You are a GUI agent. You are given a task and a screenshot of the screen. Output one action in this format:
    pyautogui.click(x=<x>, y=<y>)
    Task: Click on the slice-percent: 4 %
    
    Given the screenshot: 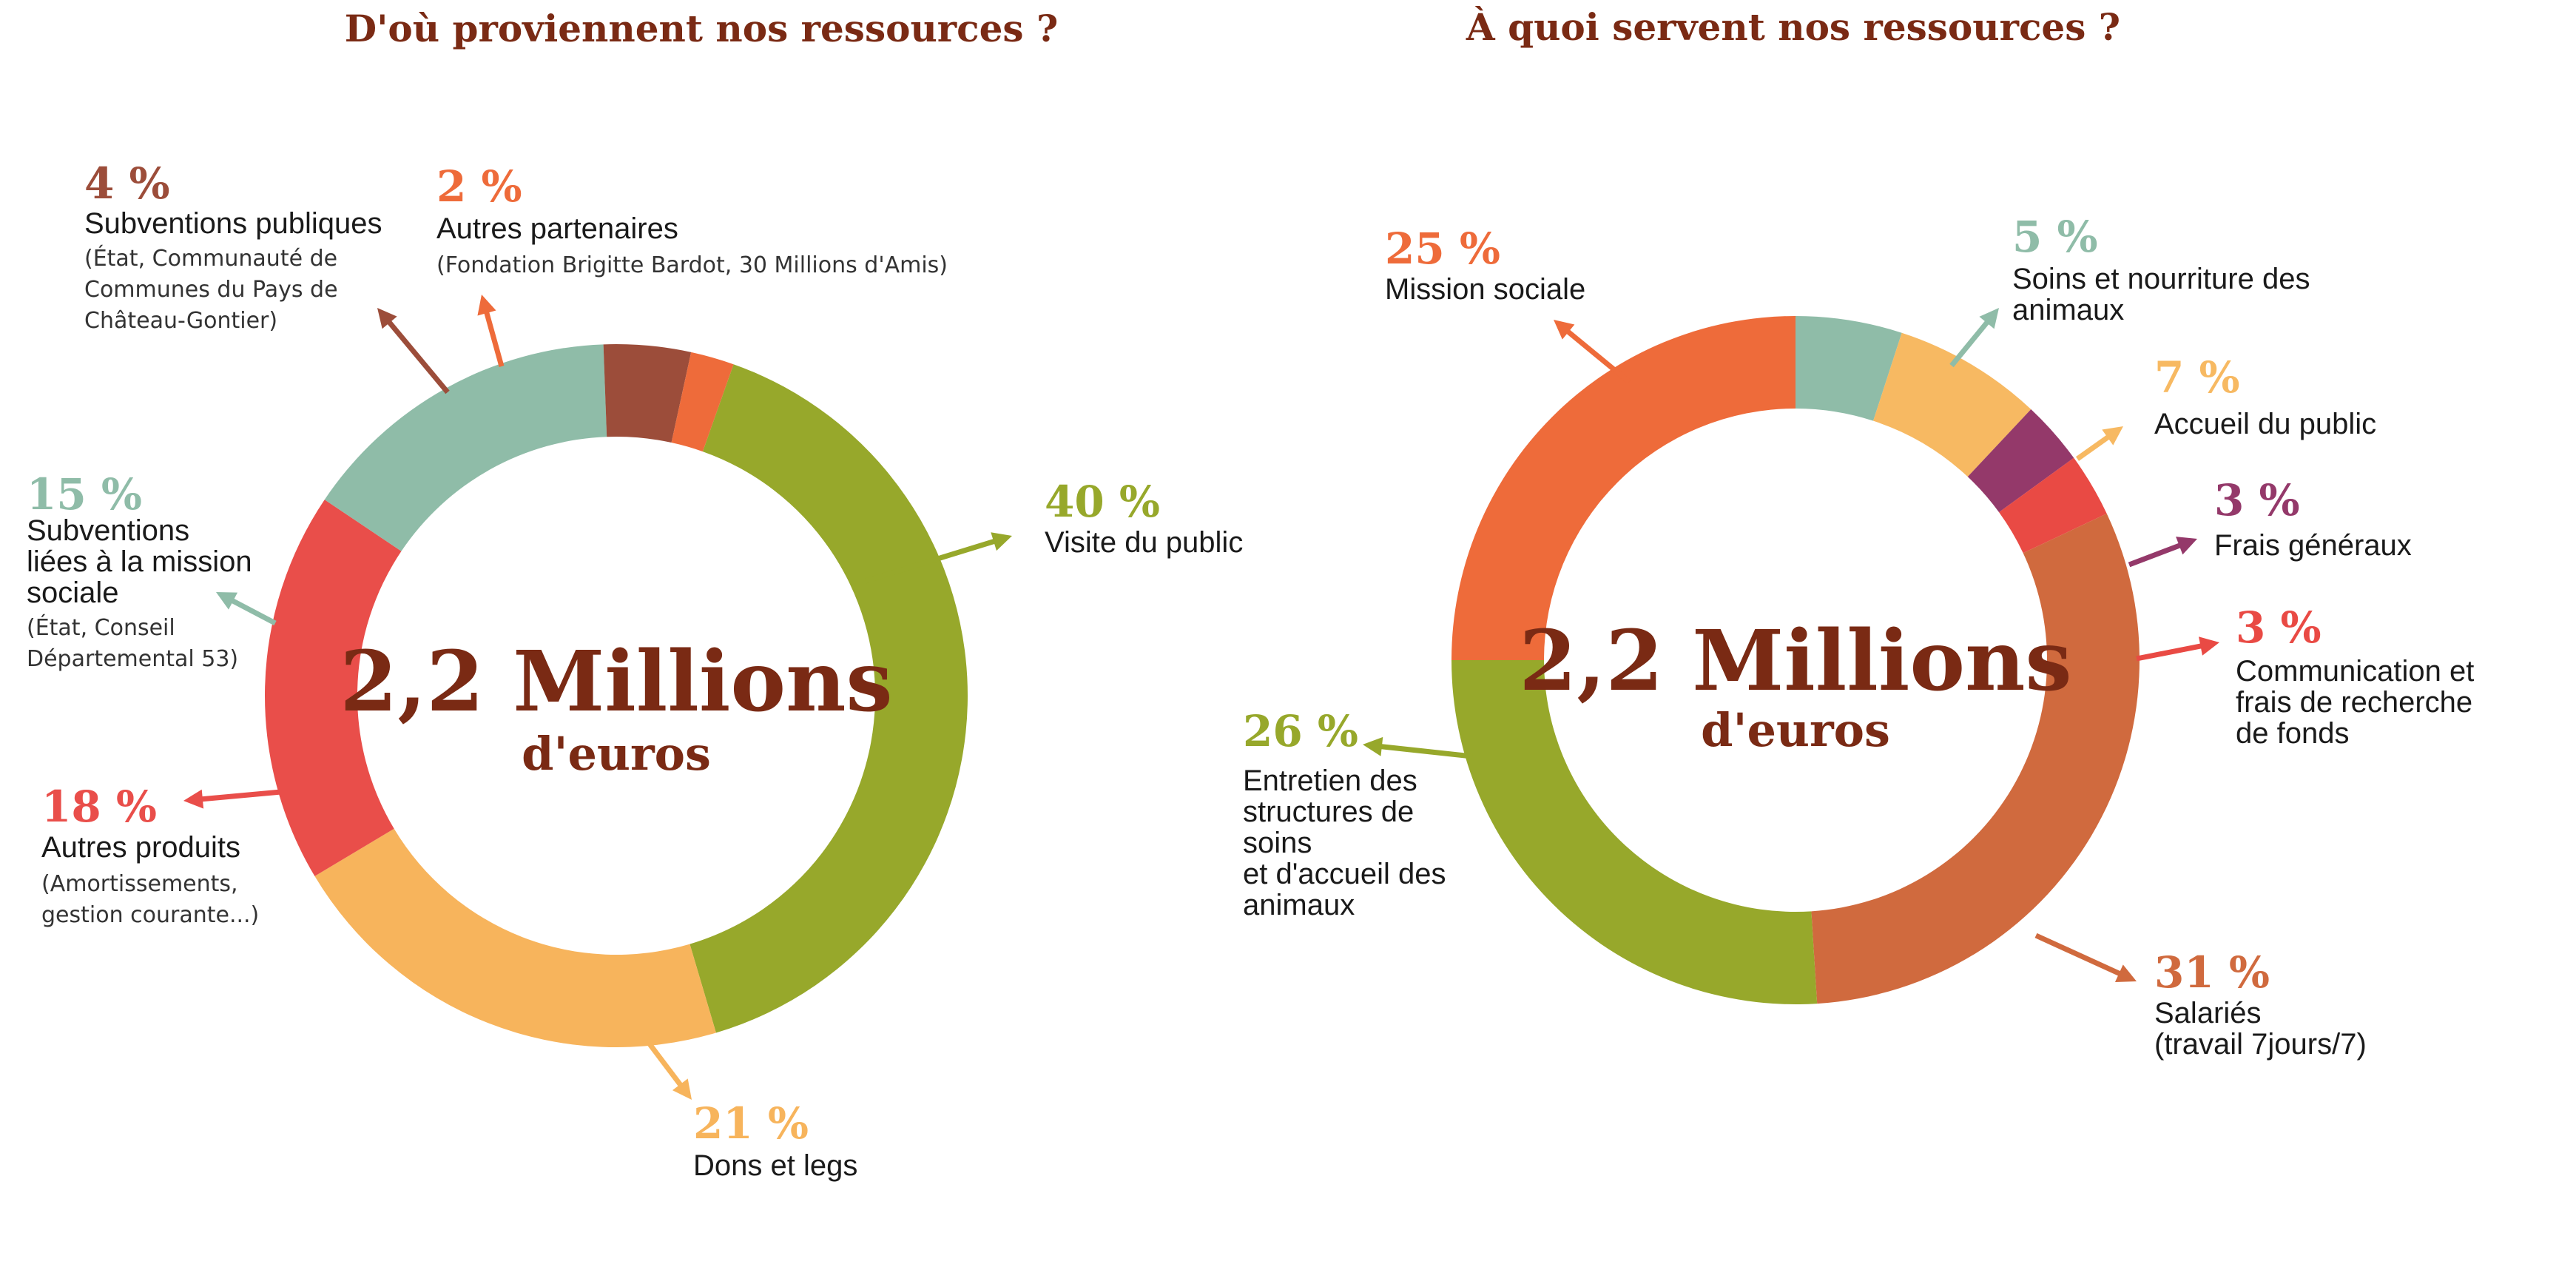 What is the action you would take?
    pyautogui.click(x=127, y=183)
    